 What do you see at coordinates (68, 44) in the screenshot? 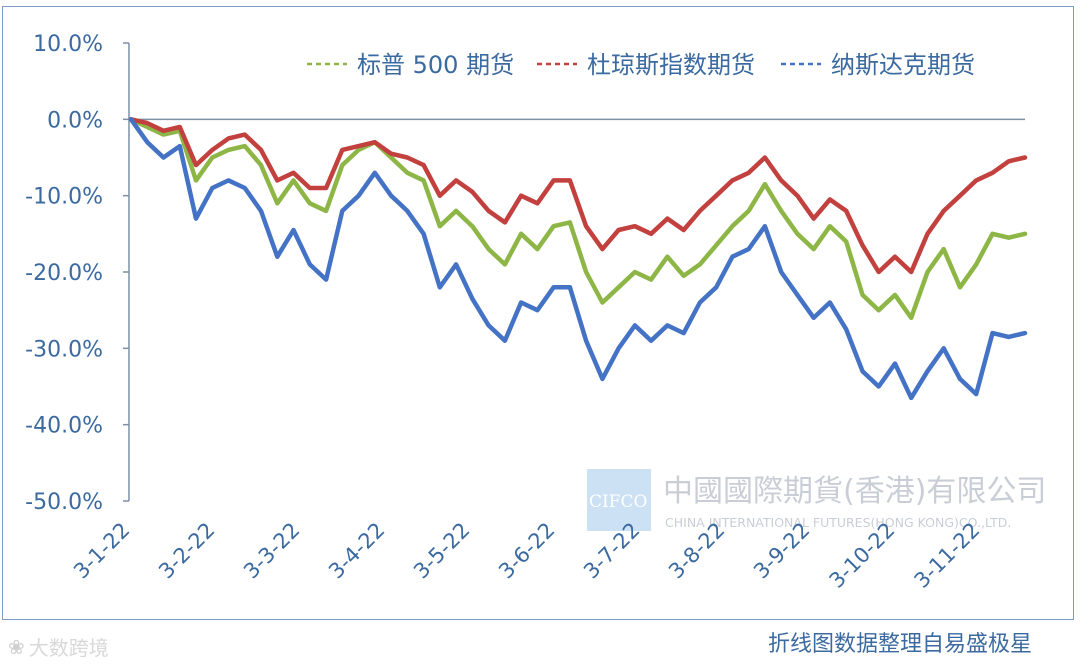
I see `y-tick-label: 10.0%` at bounding box center [68, 44].